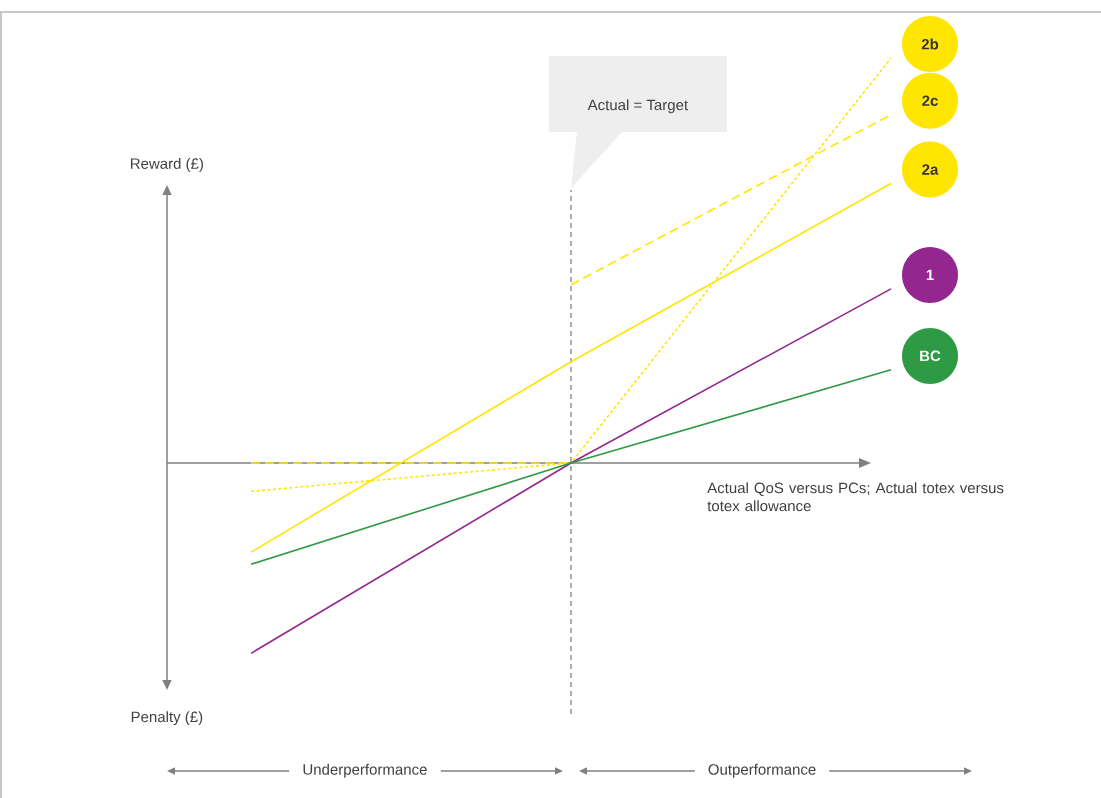  I want to click on text: 1, so click(930, 275).